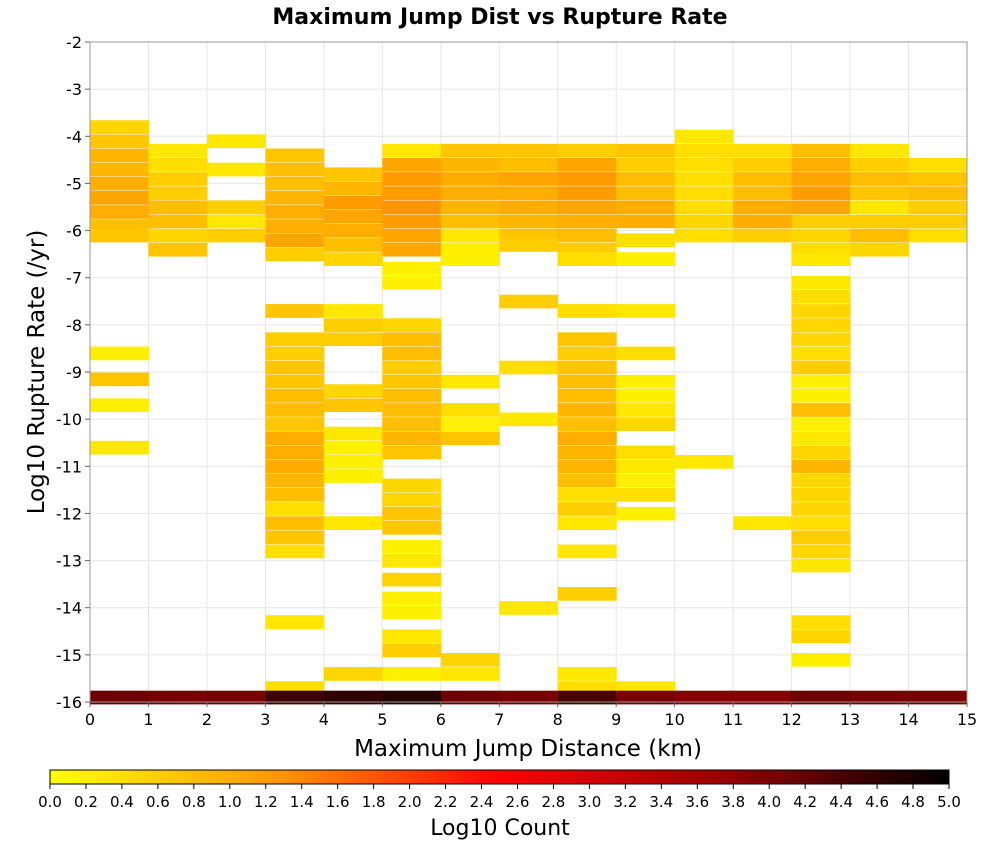 This screenshot has width=1000, height=850. I want to click on y-tick-label: -2, so click(74, 42).